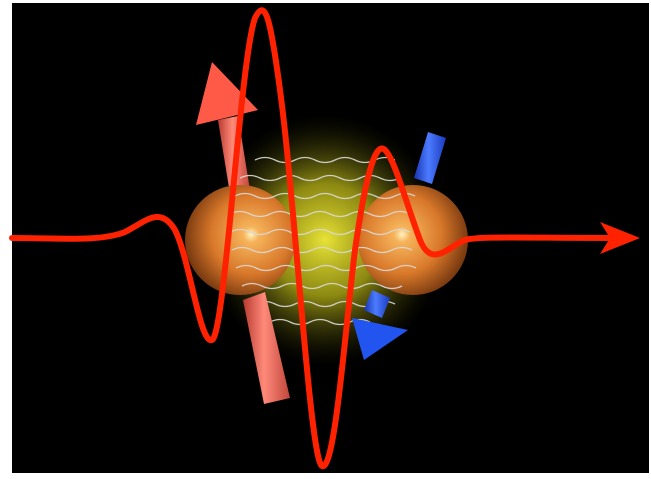 This screenshot has width=651, height=479. Describe the element at coordinates (380, 325) in the screenshot. I see `spin-down-arrow-head` at that location.